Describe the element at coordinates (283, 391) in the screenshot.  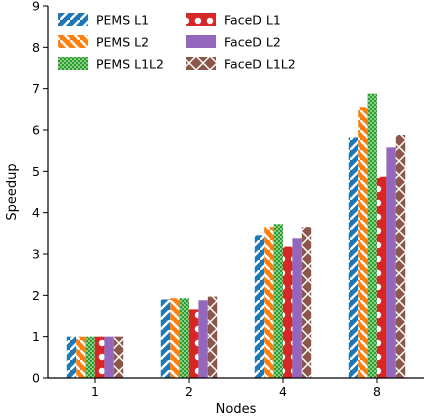
I see `x-tick-label: 4` at that location.